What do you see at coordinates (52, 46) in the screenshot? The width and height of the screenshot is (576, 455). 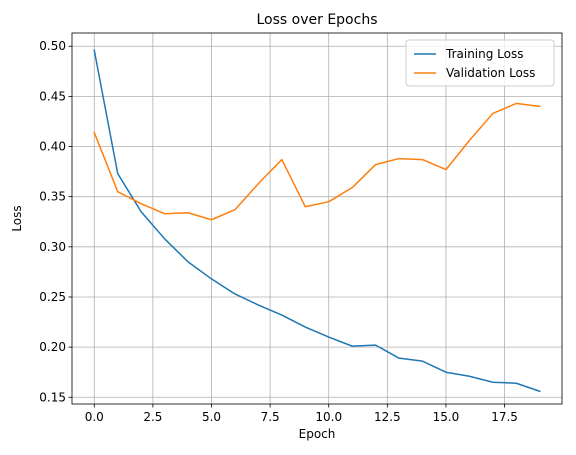 I see `y-tick-label: 0.50` at bounding box center [52, 46].